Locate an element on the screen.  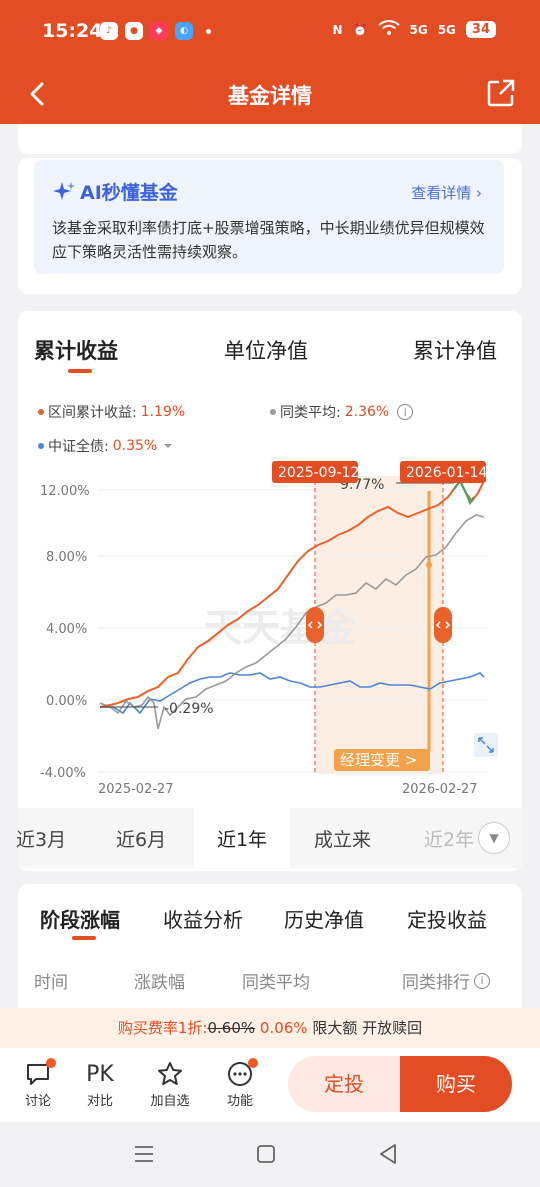
notification-dot is located at coordinates (208, 31).